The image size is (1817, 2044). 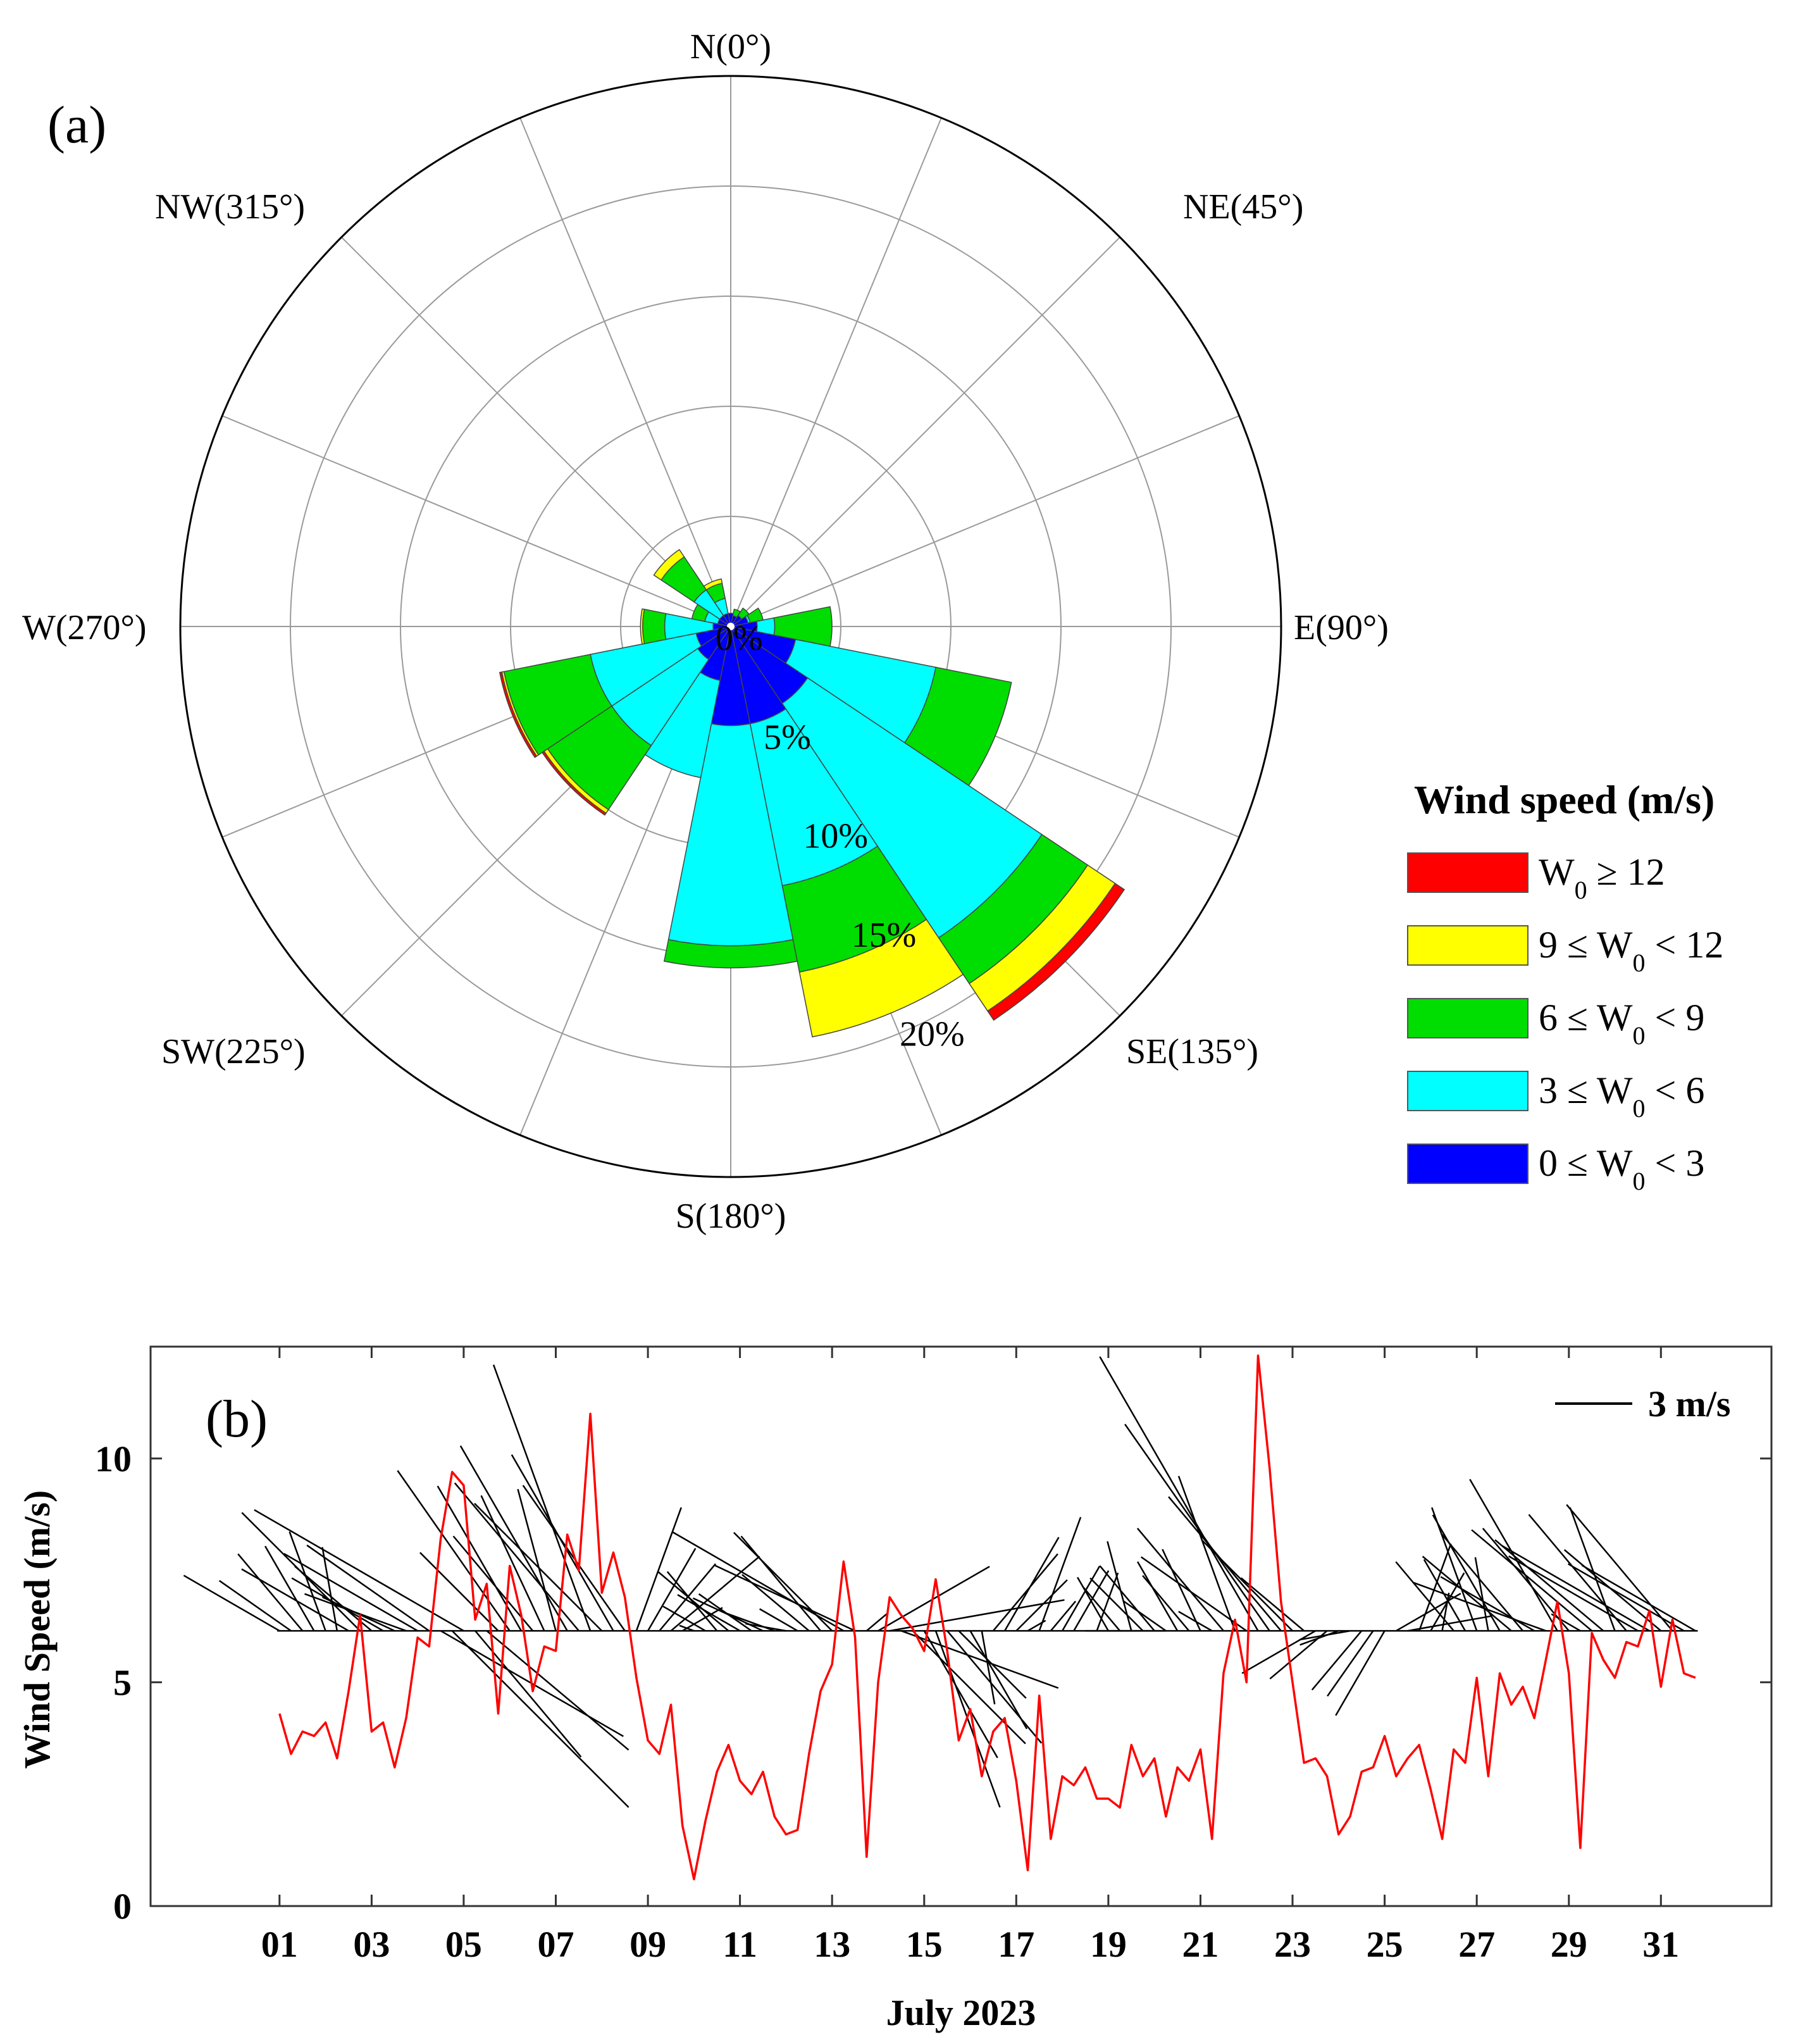 I want to click on legend-label-range: < 3, so click(x=1674, y=1163).